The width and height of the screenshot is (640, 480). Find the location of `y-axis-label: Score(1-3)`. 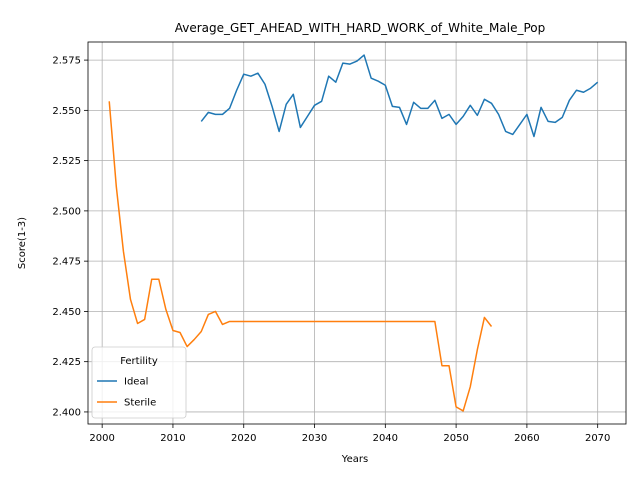

y-axis-label: Score(1-3) is located at coordinates (22, 243).